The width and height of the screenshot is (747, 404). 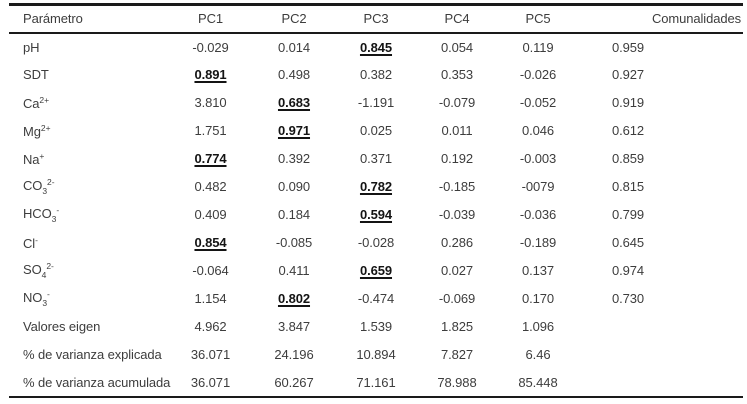 What do you see at coordinates (376, 215) in the screenshot?
I see `table-row: HCO3- 0.409 0.184 0.594 -0.039 -0.036 0.799` at bounding box center [376, 215].